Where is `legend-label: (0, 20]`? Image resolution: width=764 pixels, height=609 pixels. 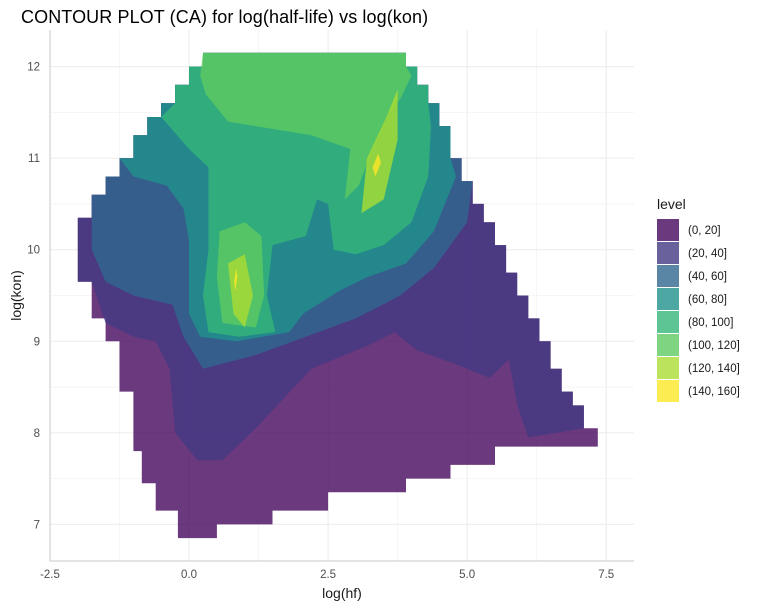
legend-label: (0, 20] is located at coordinates (704, 231).